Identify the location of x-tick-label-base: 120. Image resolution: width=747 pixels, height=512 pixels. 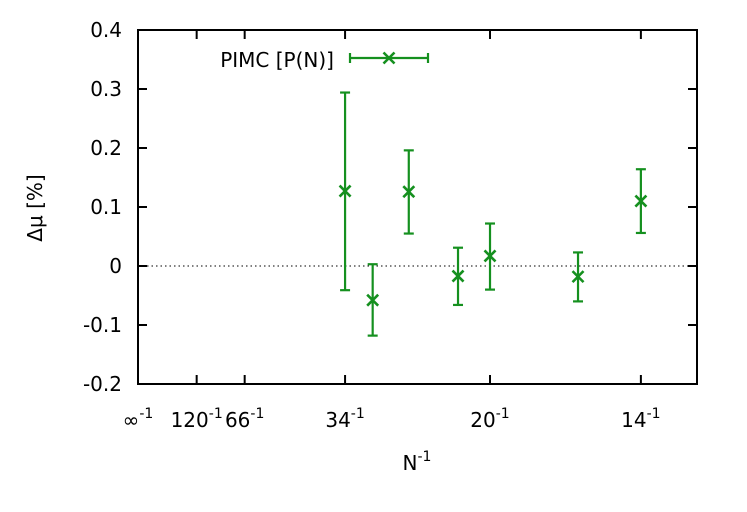
(190, 420).